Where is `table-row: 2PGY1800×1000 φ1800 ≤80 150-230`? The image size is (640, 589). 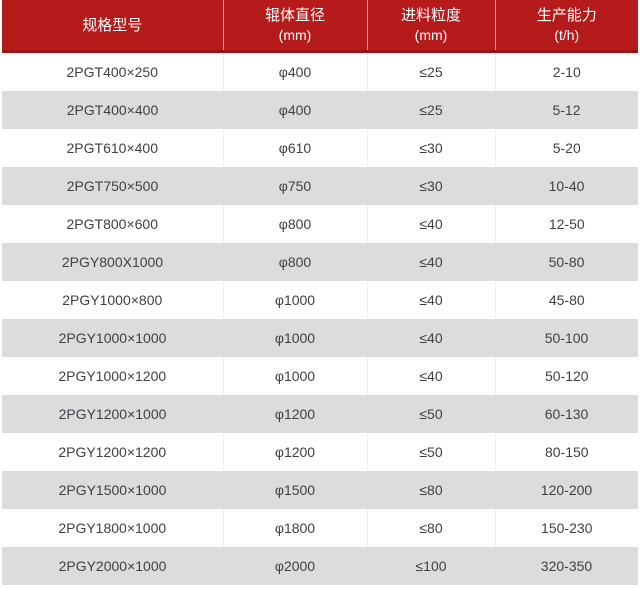
table-row: 2PGY1800×1000 φ1800 ≤80 150-230 is located at coordinates (320, 528).